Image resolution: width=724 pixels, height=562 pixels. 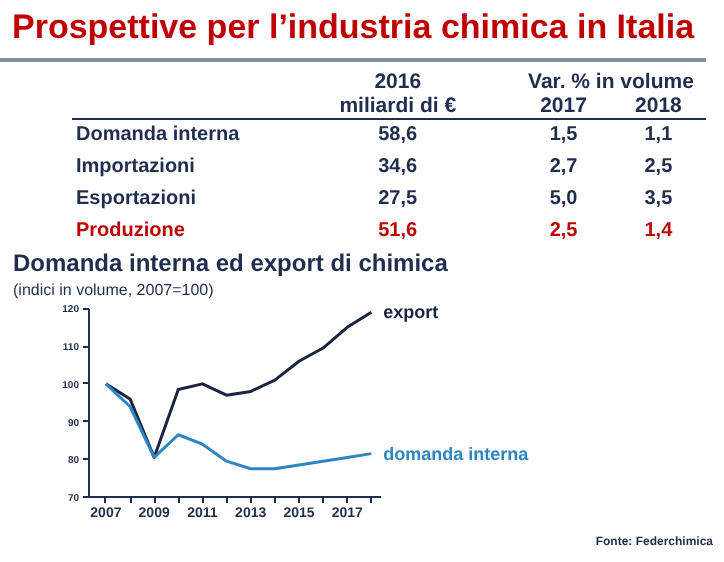 What do you see at coordinates (398, 231) in the screenshot?
I see `data-label: 51,6` at bounding box center [398, 231].